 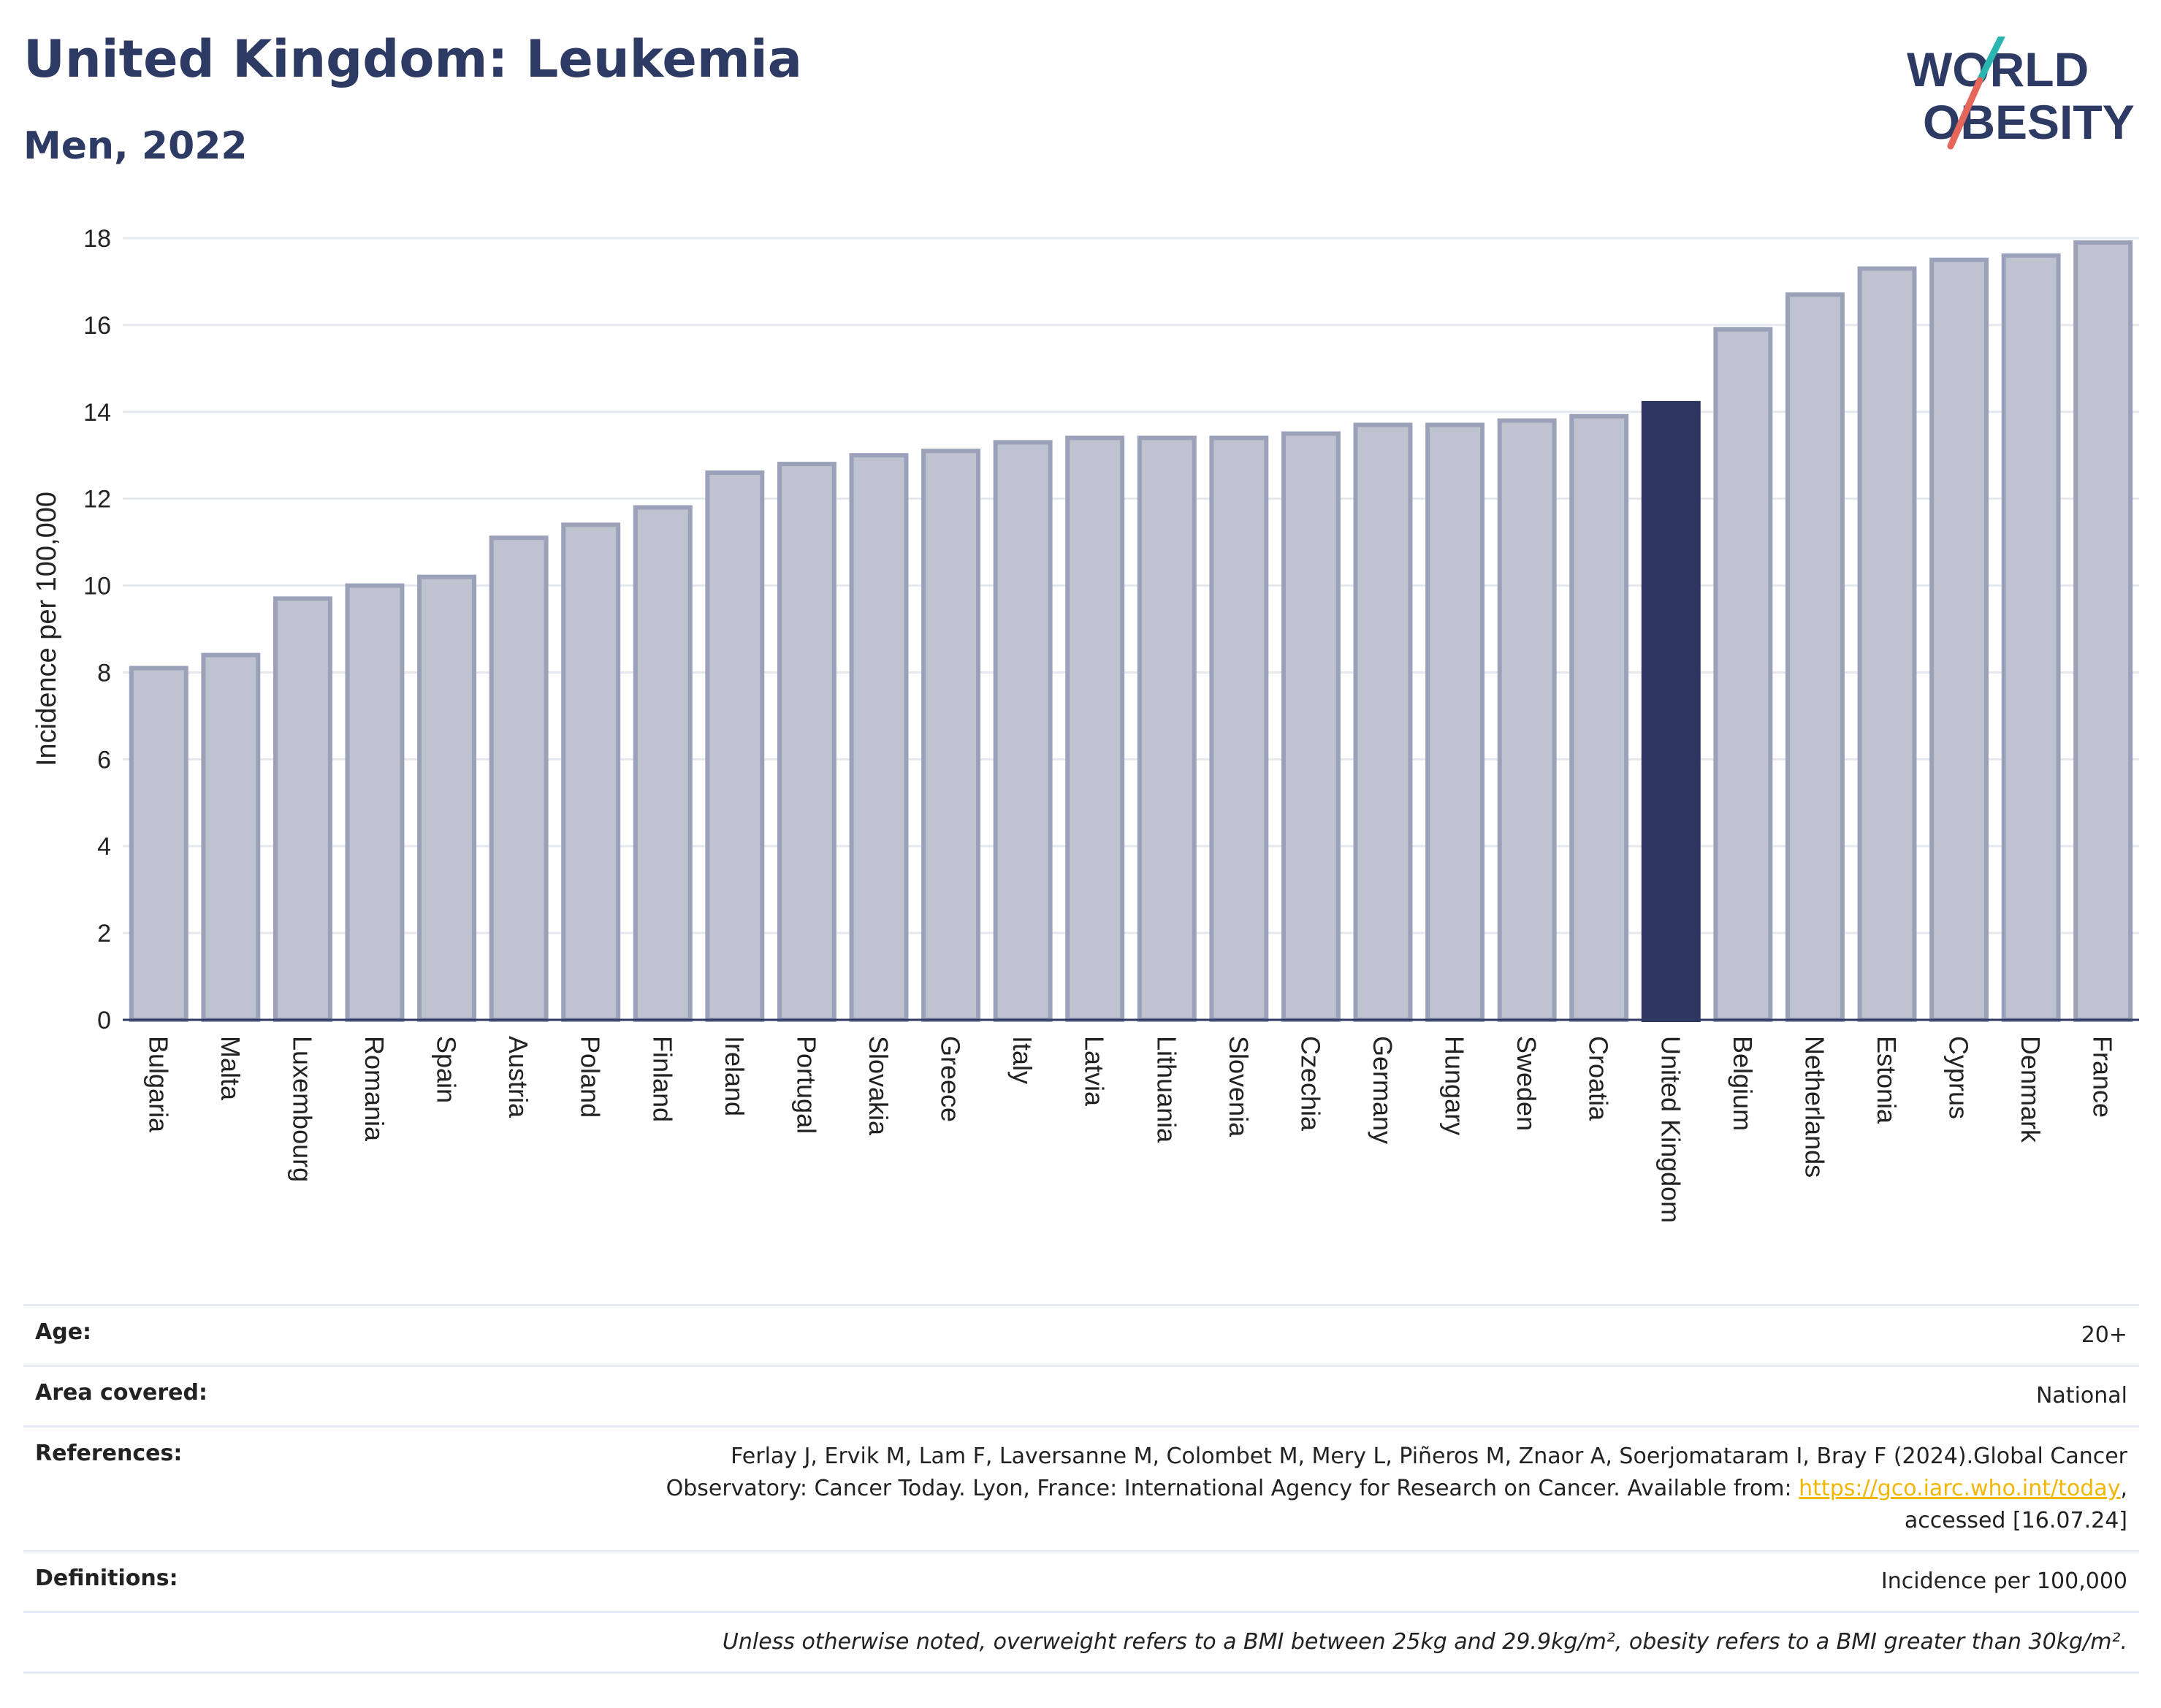 What do you see at coordinates (302, 1109) in the screenshot?
I see `x-tick-label: Luxembourg` at bounding box center [302, 1109].